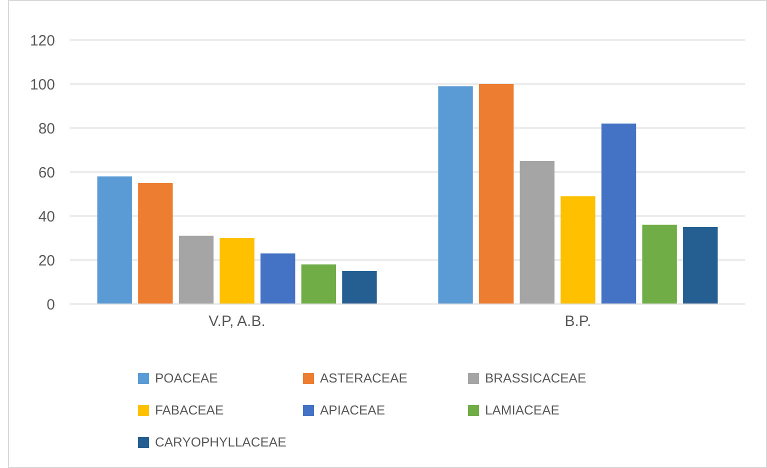 This screenshot has width=767, height=468. I want to click on legend-label: ASTERACEAE, so click(364, 378).